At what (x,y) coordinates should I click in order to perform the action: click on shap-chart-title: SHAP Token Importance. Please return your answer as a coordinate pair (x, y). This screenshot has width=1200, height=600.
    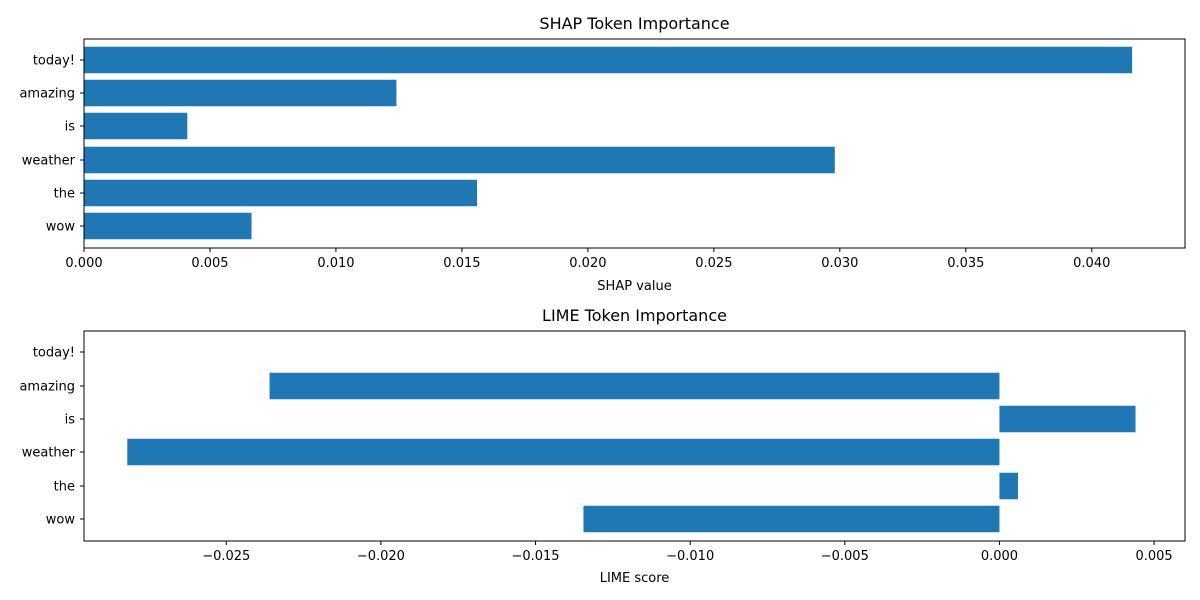
    Looking at the image, I should click on (634, 23).